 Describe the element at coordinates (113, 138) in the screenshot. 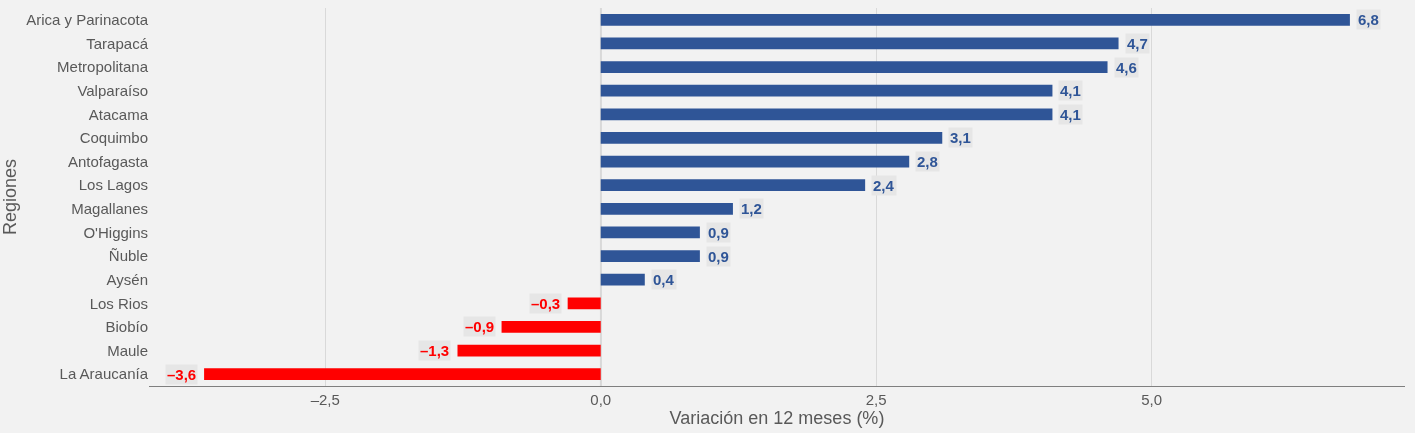

I see `y-tick-label: Coquimbo` at that location.